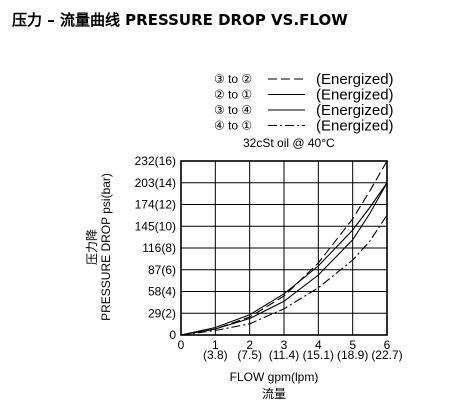  What do you see at coordinates (155, 205) in the screenshot?
I see `y-tick-label: 174(12)` at bounding box center [155, 205].